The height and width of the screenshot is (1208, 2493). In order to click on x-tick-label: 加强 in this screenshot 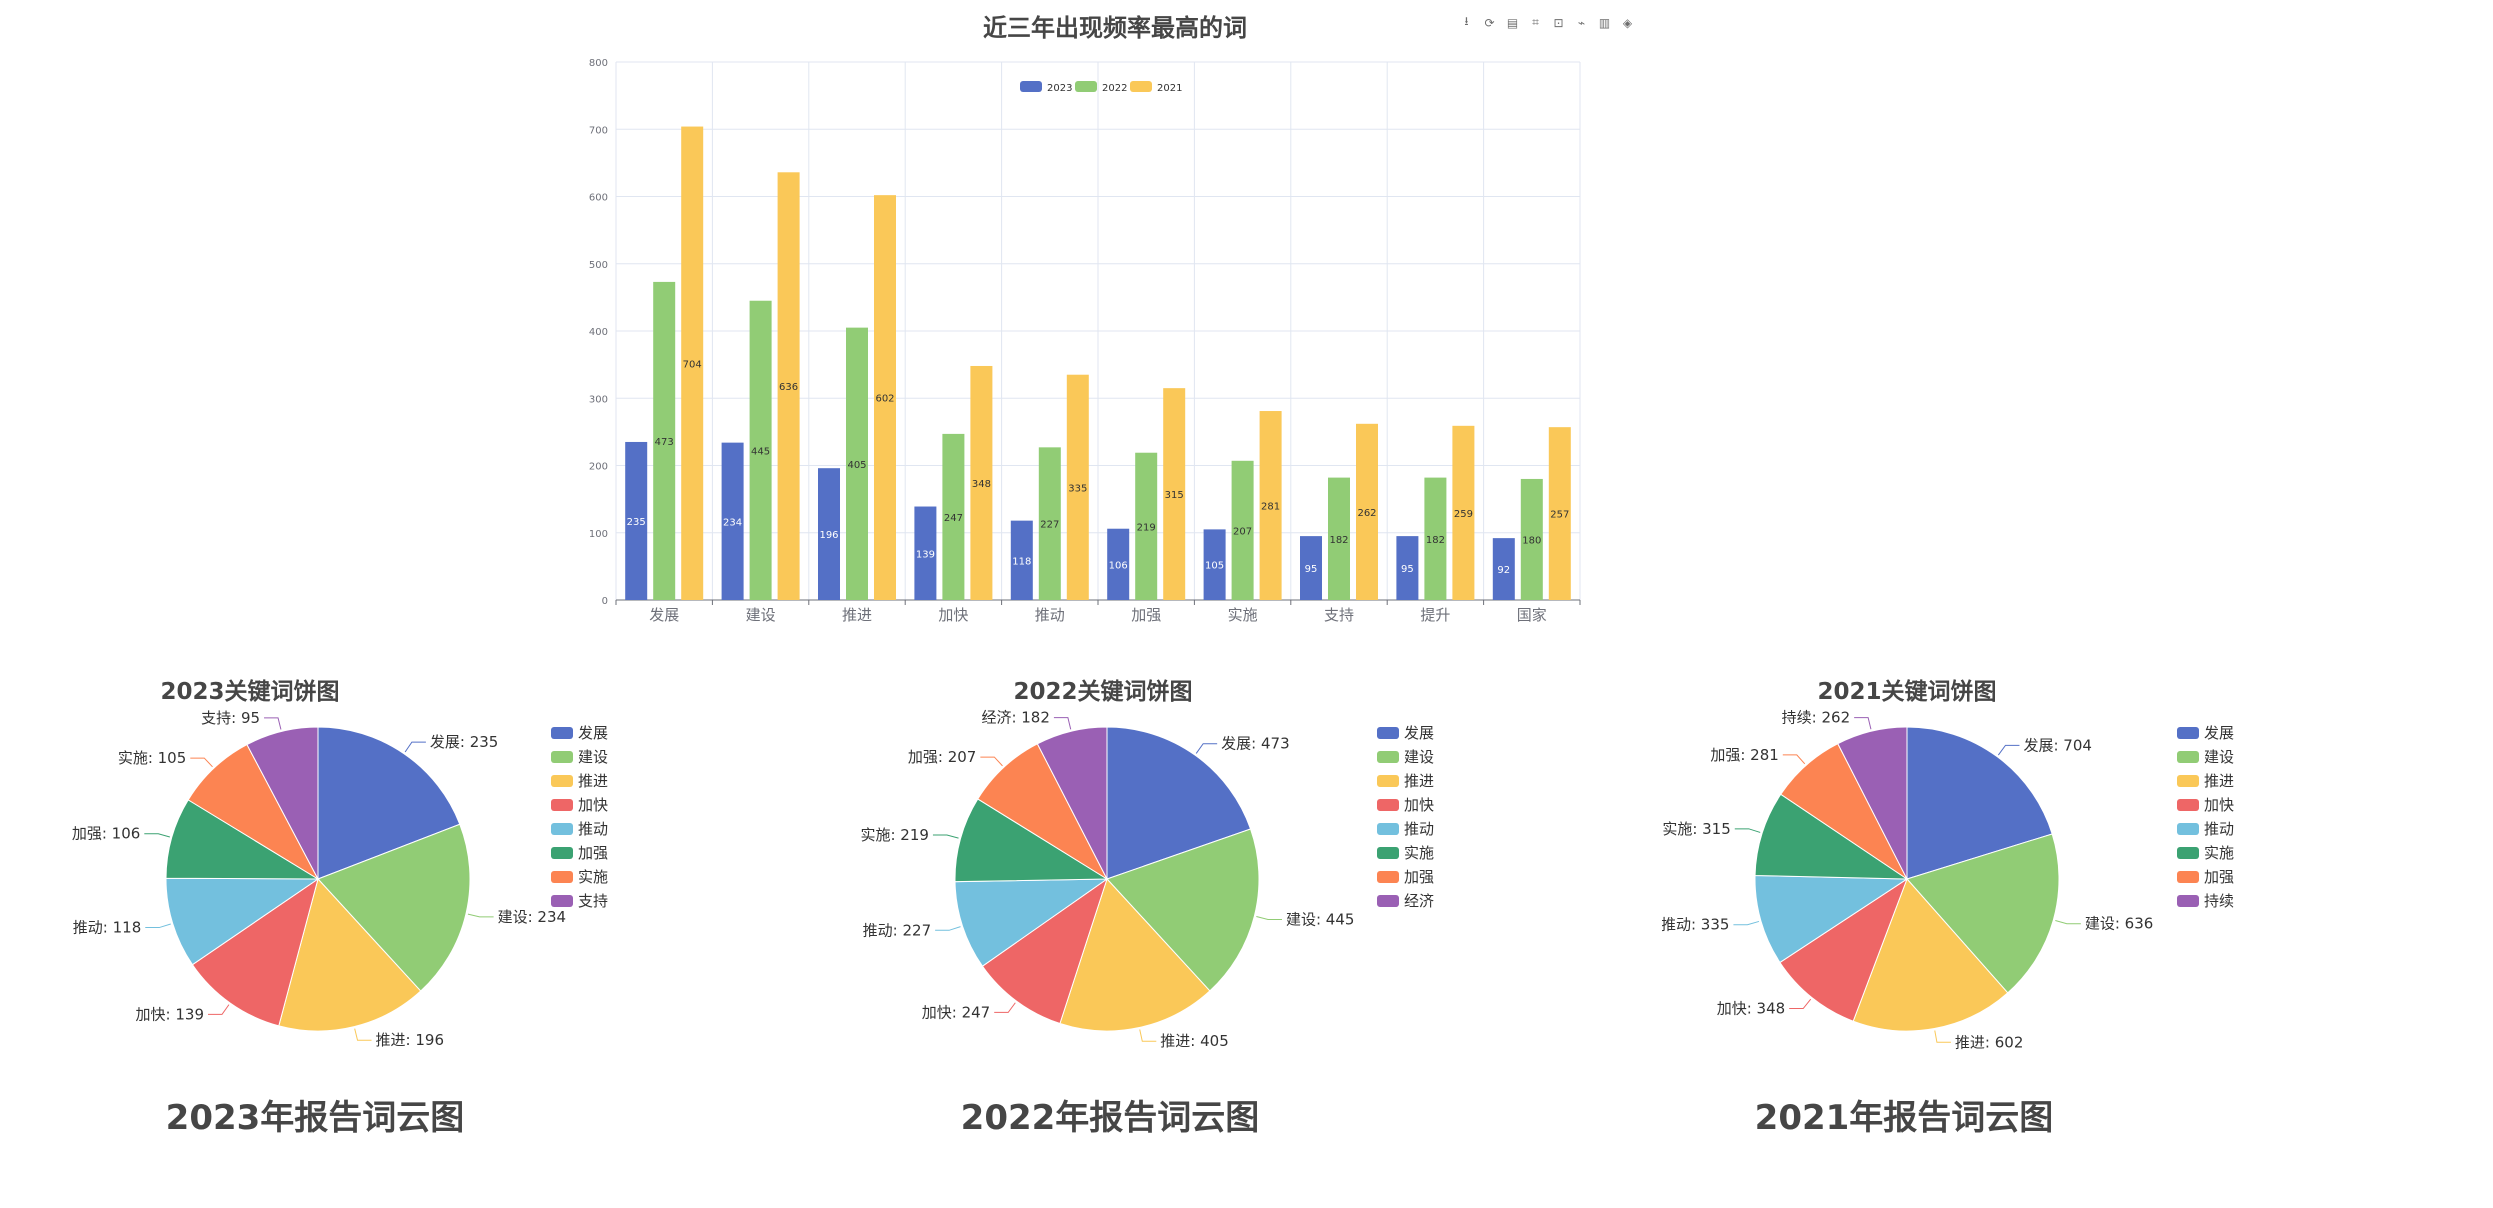, I will do `click(1146, 615)`.